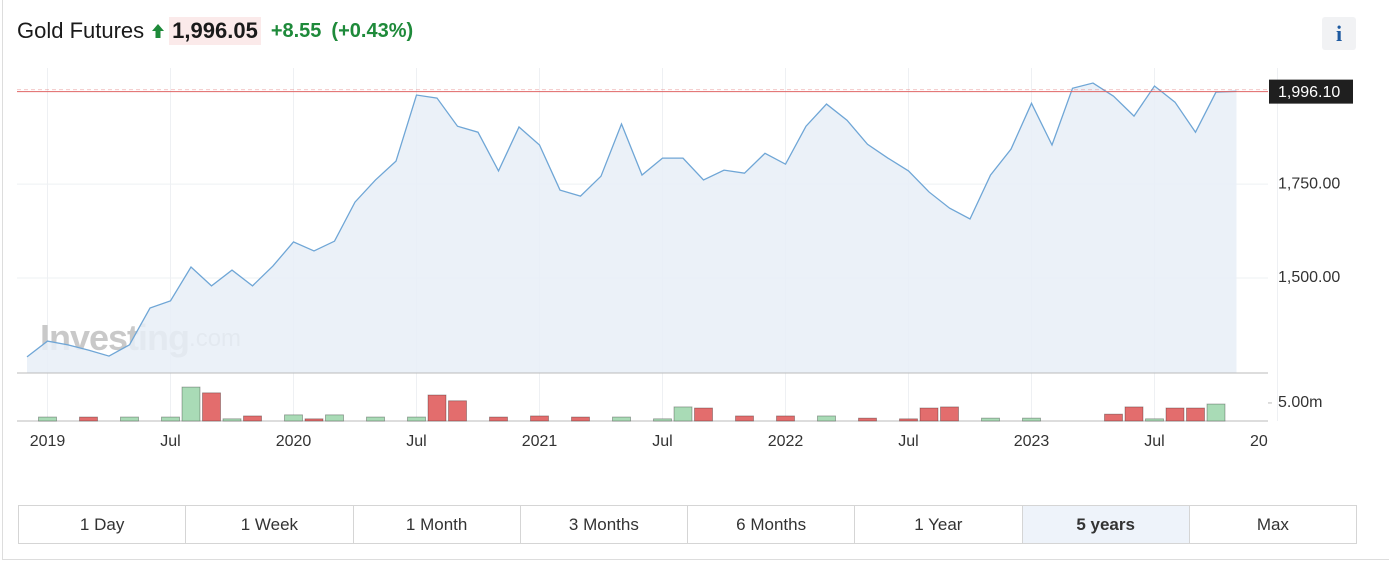 The height and width of the screenshot is (562, 1392). I want to click on last-price-label: 1,996.10, so click(1309, 92).